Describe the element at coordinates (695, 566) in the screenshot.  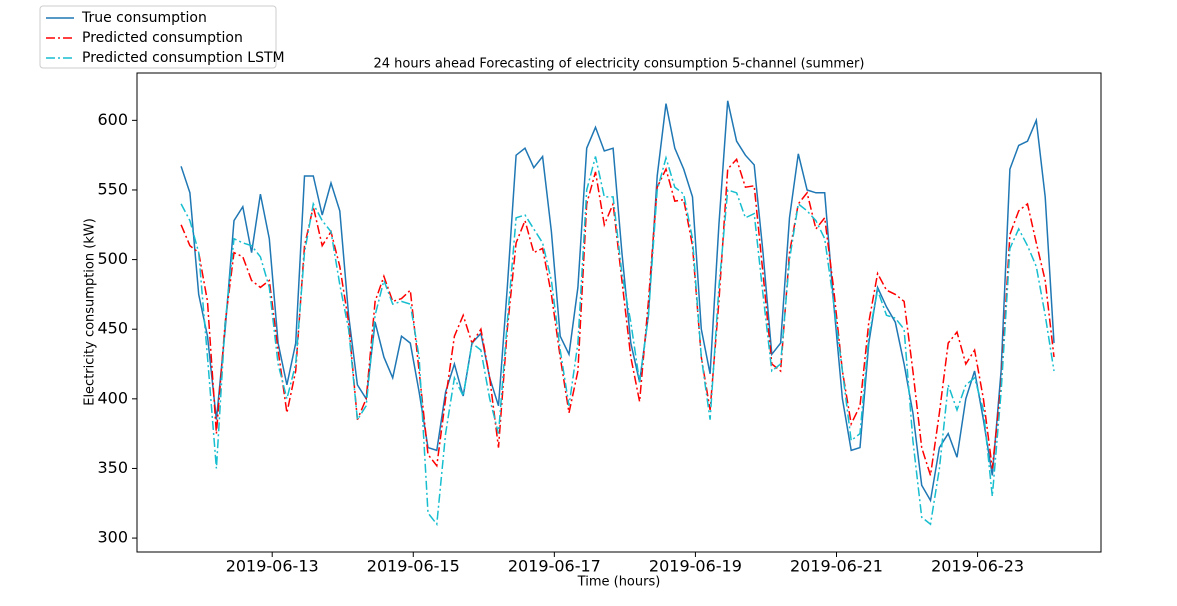
I see `x-tick-label: 2019-06-19` at that location.